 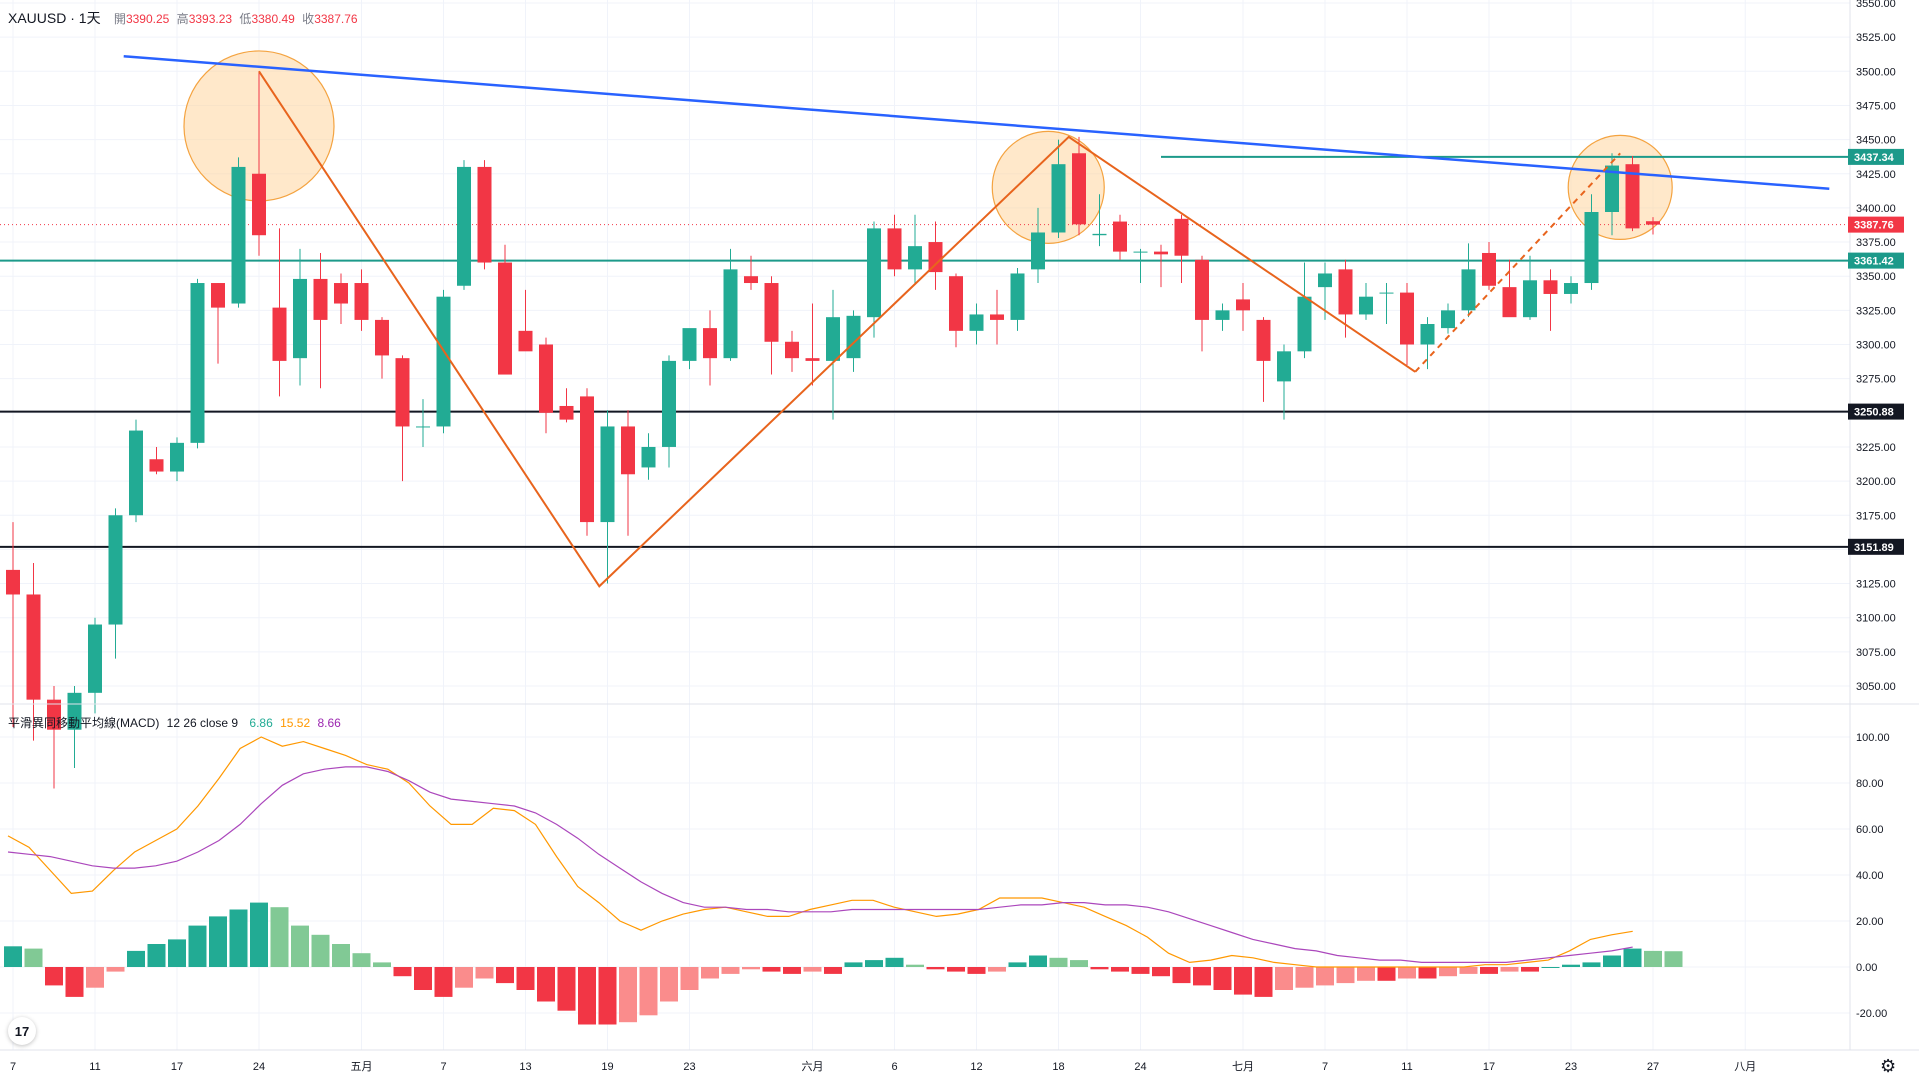 What do you see at coordinates (1876, 546) in the screenshot?
I see `level-badge: 3151.89` at bounding box center [1876, 546].